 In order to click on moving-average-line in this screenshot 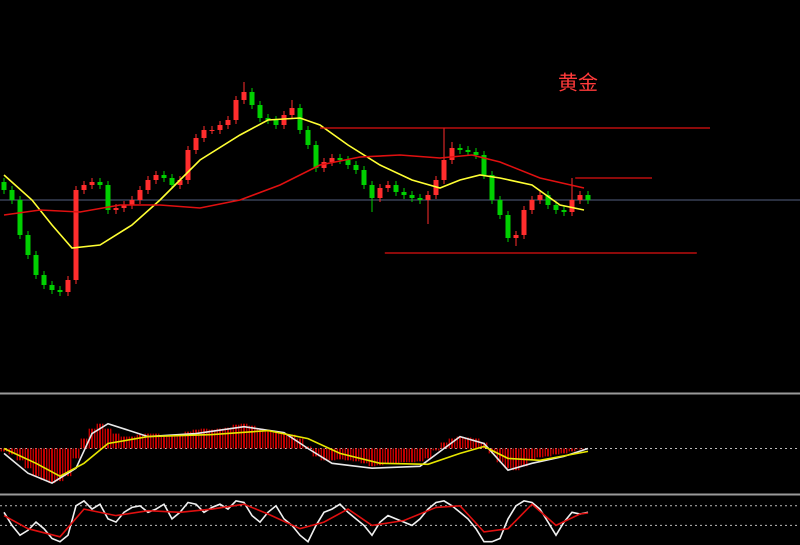, I will do `click(294, 185)`.